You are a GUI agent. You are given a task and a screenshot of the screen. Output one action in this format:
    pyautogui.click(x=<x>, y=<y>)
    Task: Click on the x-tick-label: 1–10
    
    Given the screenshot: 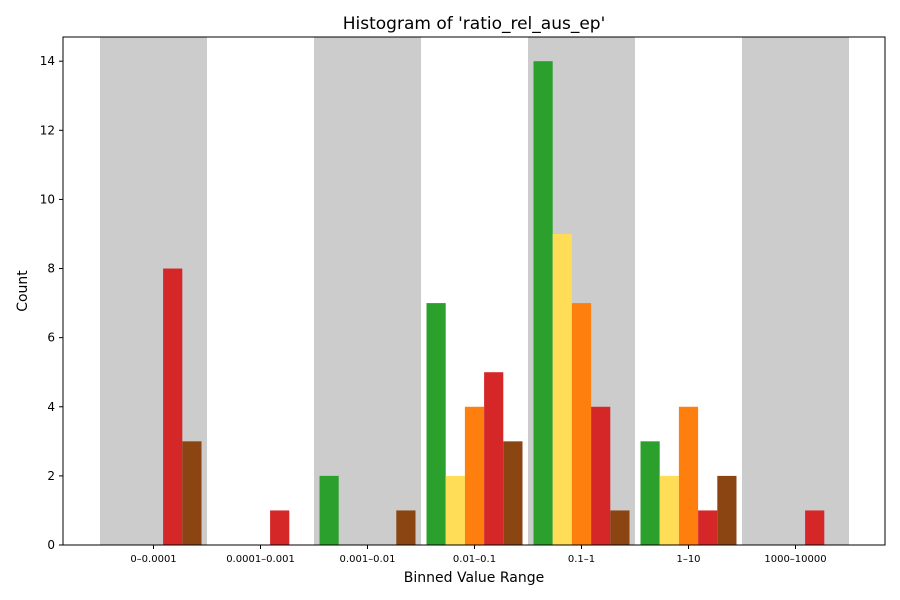 What is the action you would take?
    pyautogui.click(x=688, y=559)
    